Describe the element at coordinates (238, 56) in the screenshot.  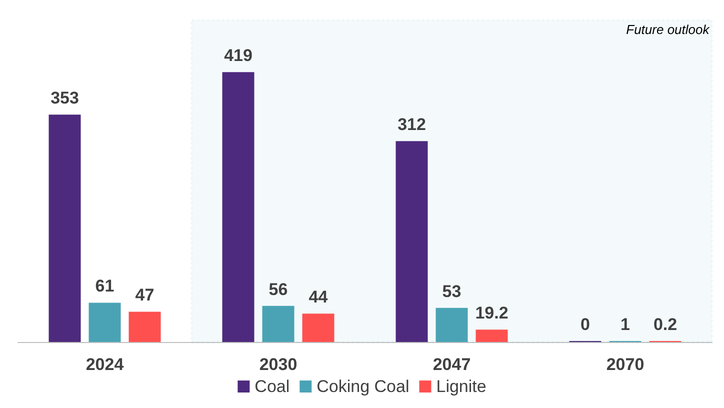
I see `data-label: 419` at that location.